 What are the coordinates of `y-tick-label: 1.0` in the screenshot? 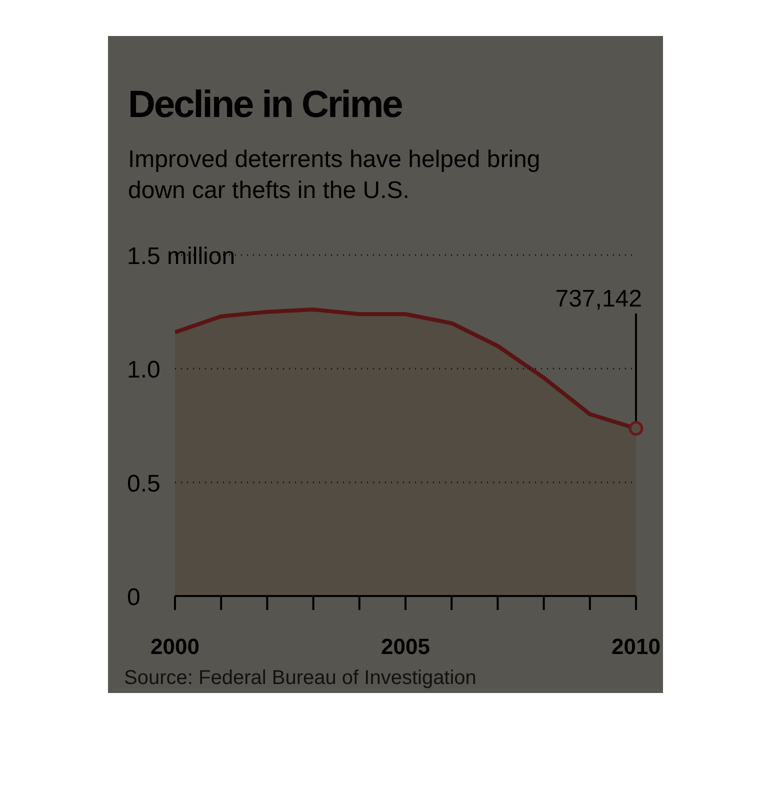 It's located at (143, 370).